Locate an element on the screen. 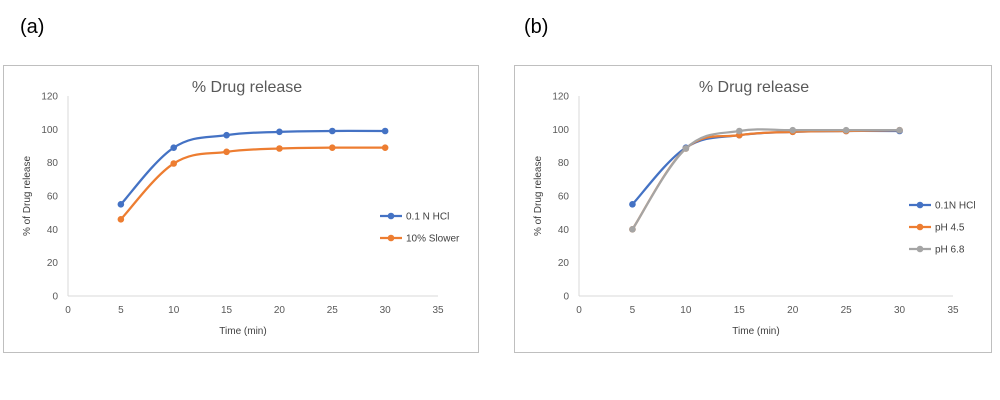 Image resolution: width=1000 pixels, height=400 pixels. legend-label: pH 6.8 is located at coordinates (950, 250).